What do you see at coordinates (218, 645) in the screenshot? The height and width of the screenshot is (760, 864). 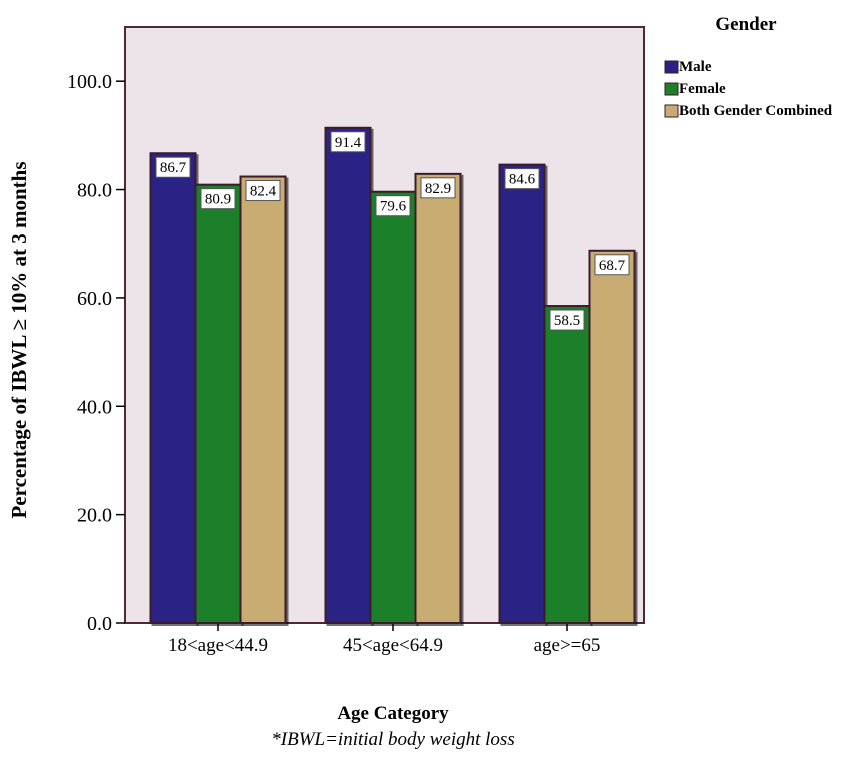 I see `x-tick-label: 18<age<44.9` at bounding box center [218, 645].